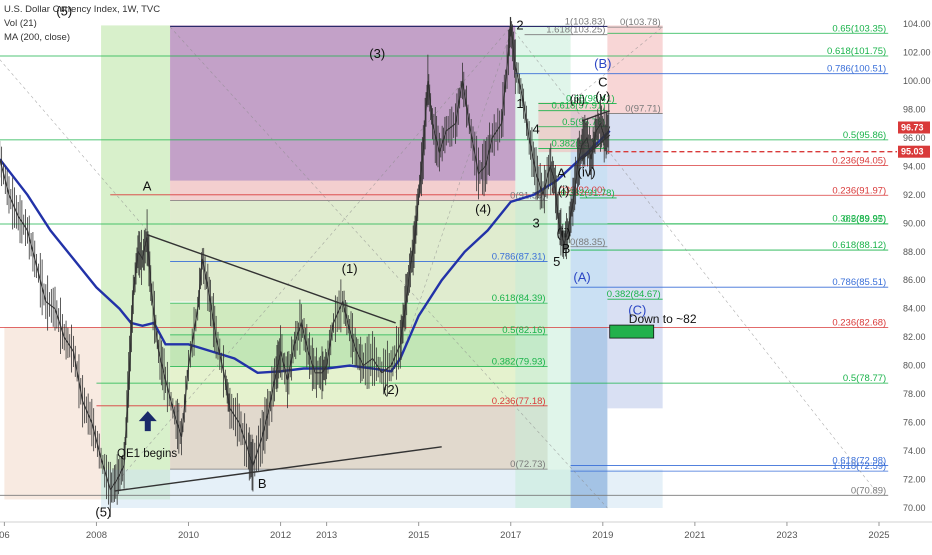 This screenshot has width=932, height=555. Describe the element at coordinates (859, 245) in the screenshot. I see `fib-label-20: 0.618(88.12)` at that location.